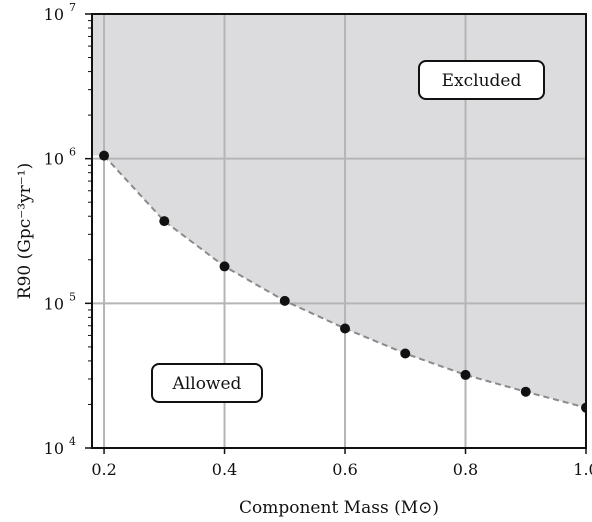 This screenshot has height=522, width=592. Describe the element at coordinates (25, 231) in the screenshot. I see `y-axis-label: R90 (Gpc⁻³yr⁻¹)` at that location.